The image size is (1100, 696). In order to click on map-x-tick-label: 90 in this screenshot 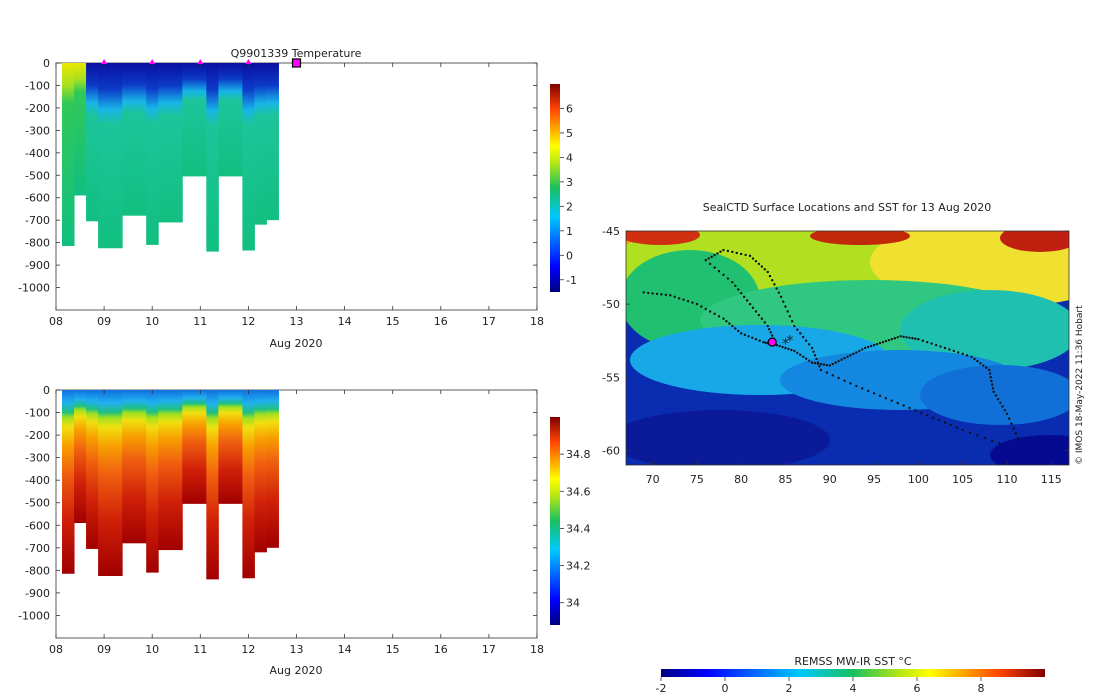, I will do `click(830, 479)`.